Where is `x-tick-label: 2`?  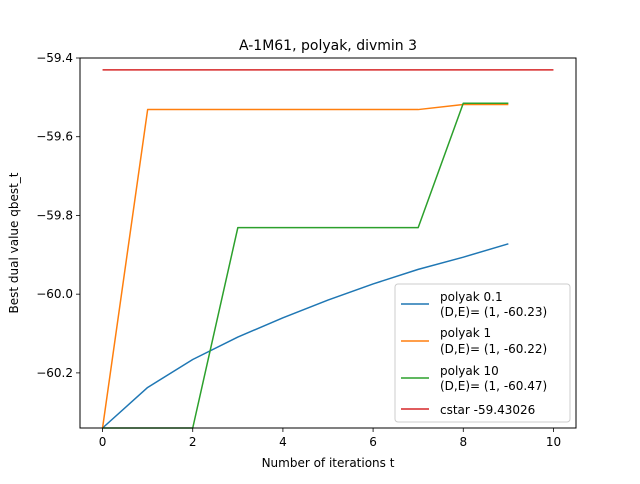 x-tick-label: 2 is located at coordinates (193, 442).